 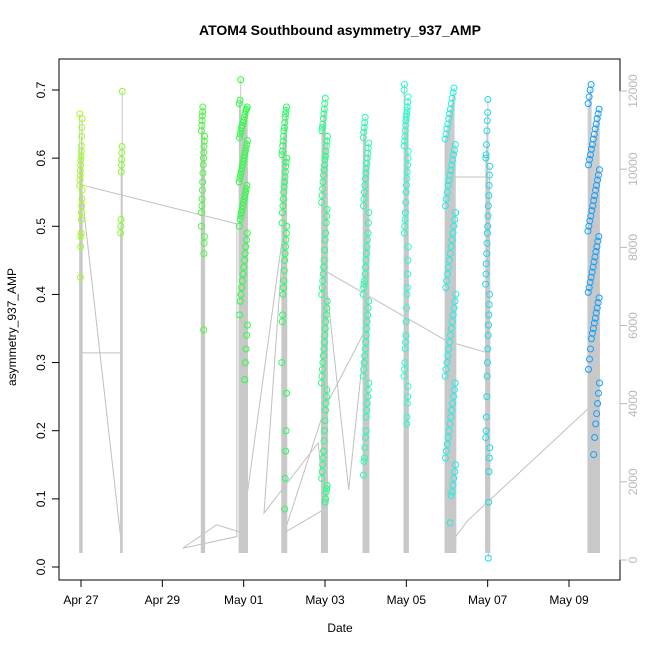 What do you see at coordinates (163, 600) in the screenshot?
I see `x-tick-label: Apr 29` at bounding box center [163, 600].